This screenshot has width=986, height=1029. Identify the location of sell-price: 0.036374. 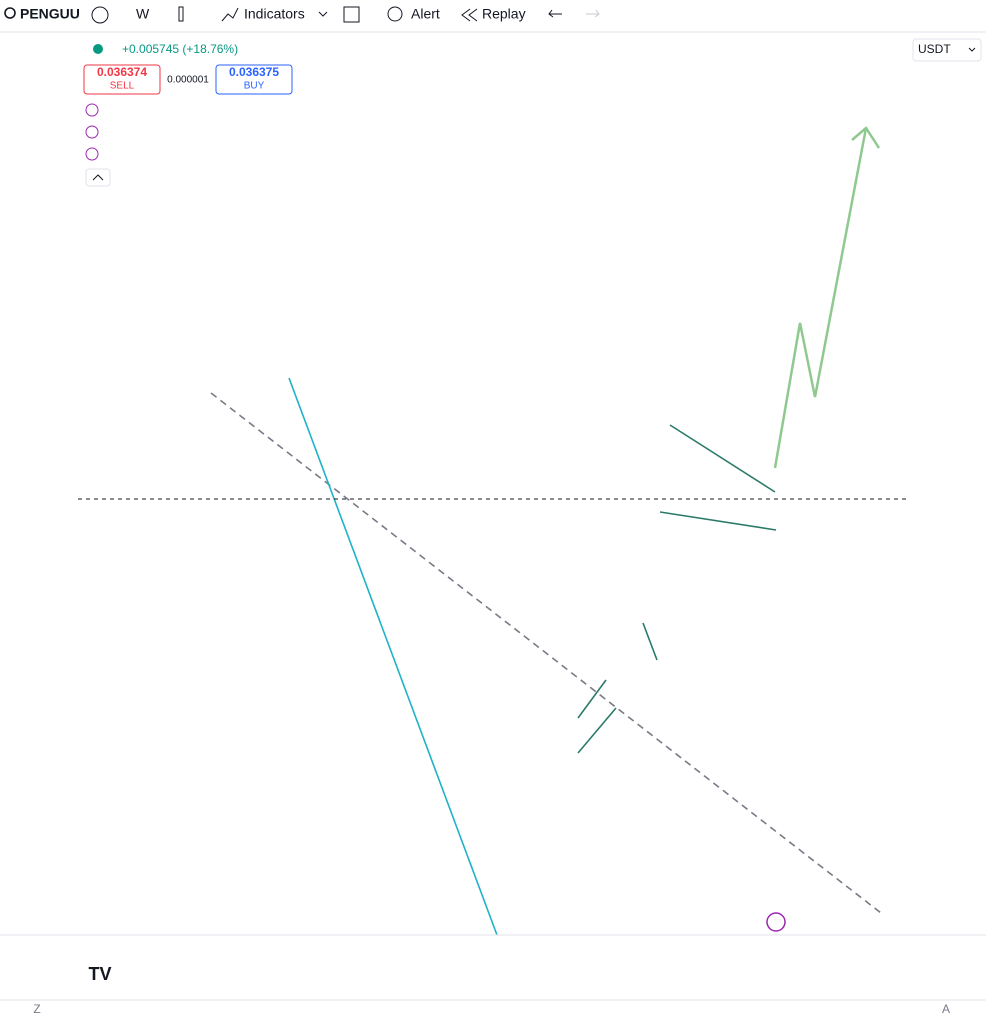
(122, 72).